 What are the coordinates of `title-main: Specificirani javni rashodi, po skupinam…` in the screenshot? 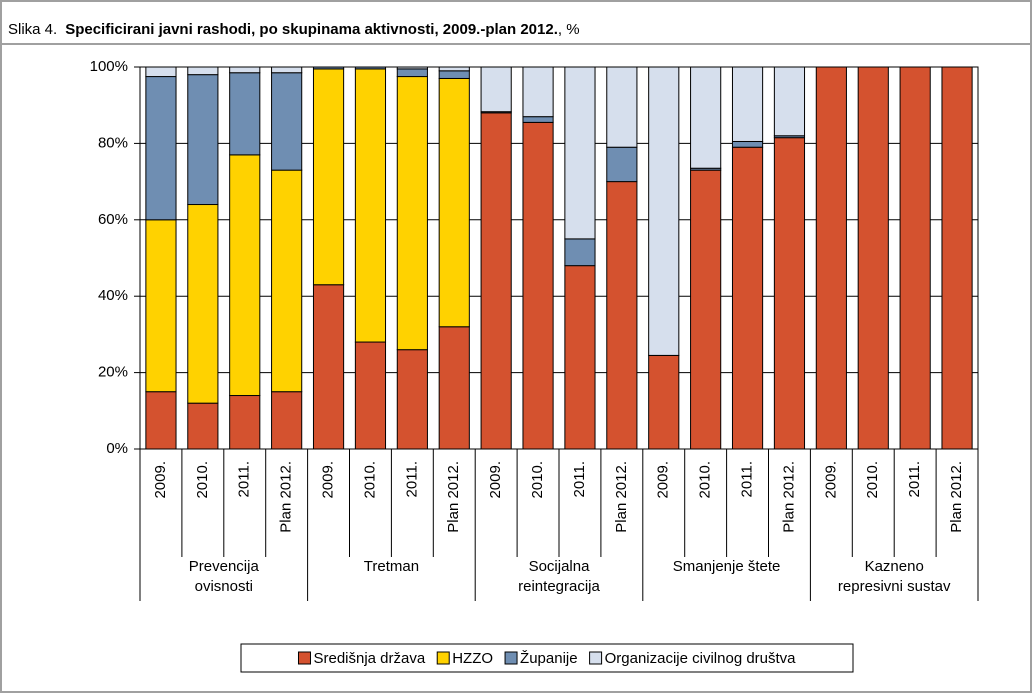 It's located at (311, 29).